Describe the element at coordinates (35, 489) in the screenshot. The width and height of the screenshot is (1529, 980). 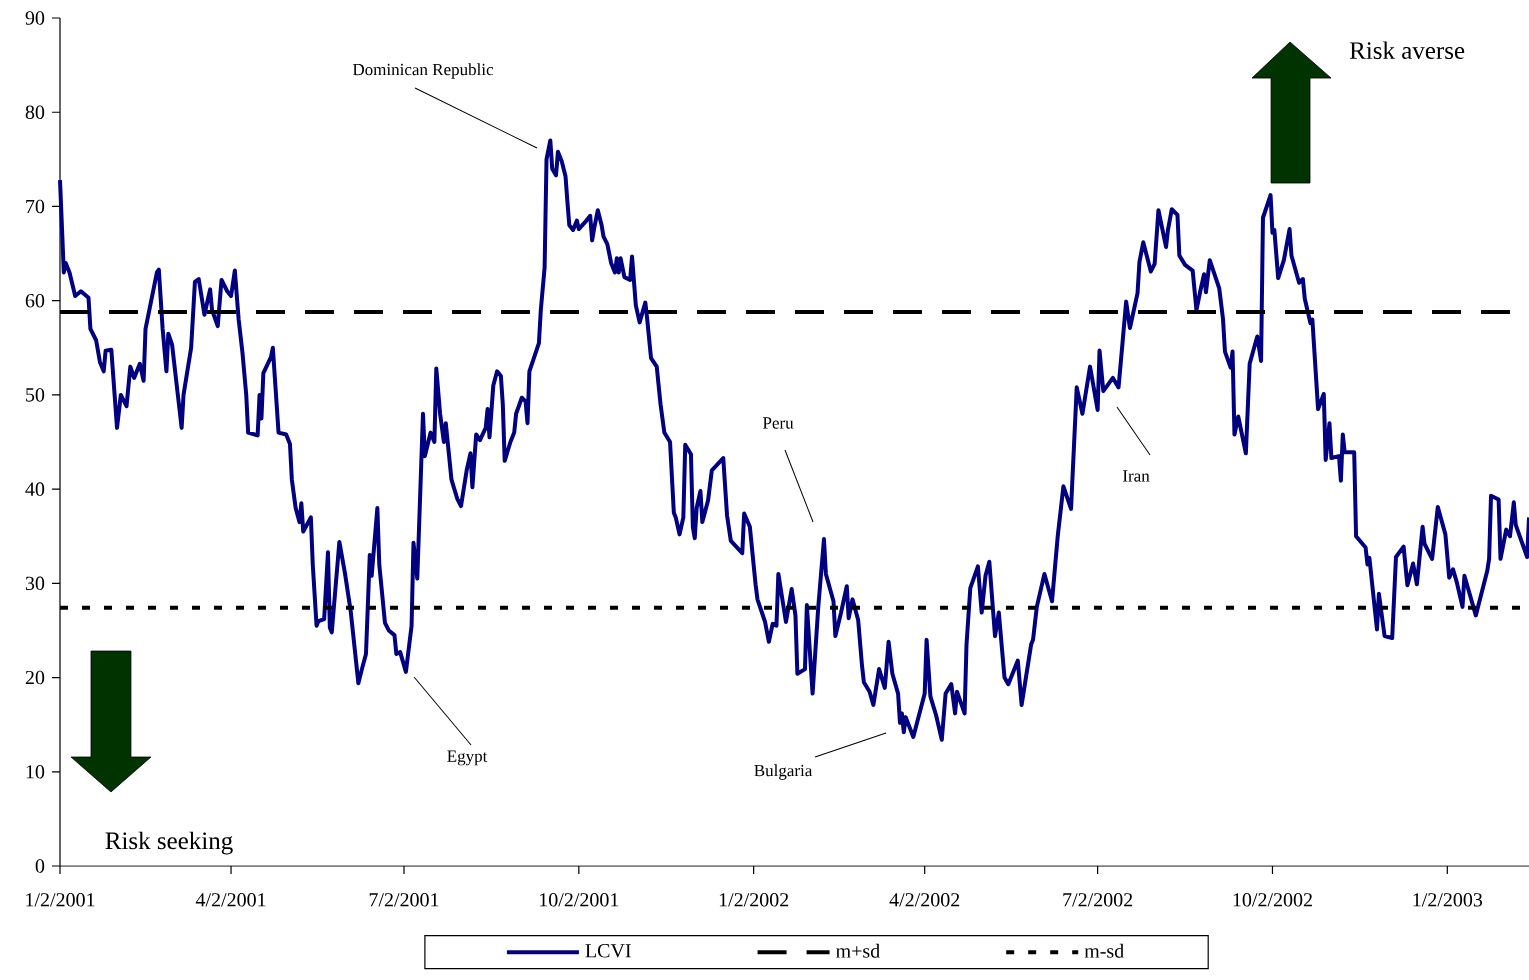
I see `y-tick-label: 40` at that location.